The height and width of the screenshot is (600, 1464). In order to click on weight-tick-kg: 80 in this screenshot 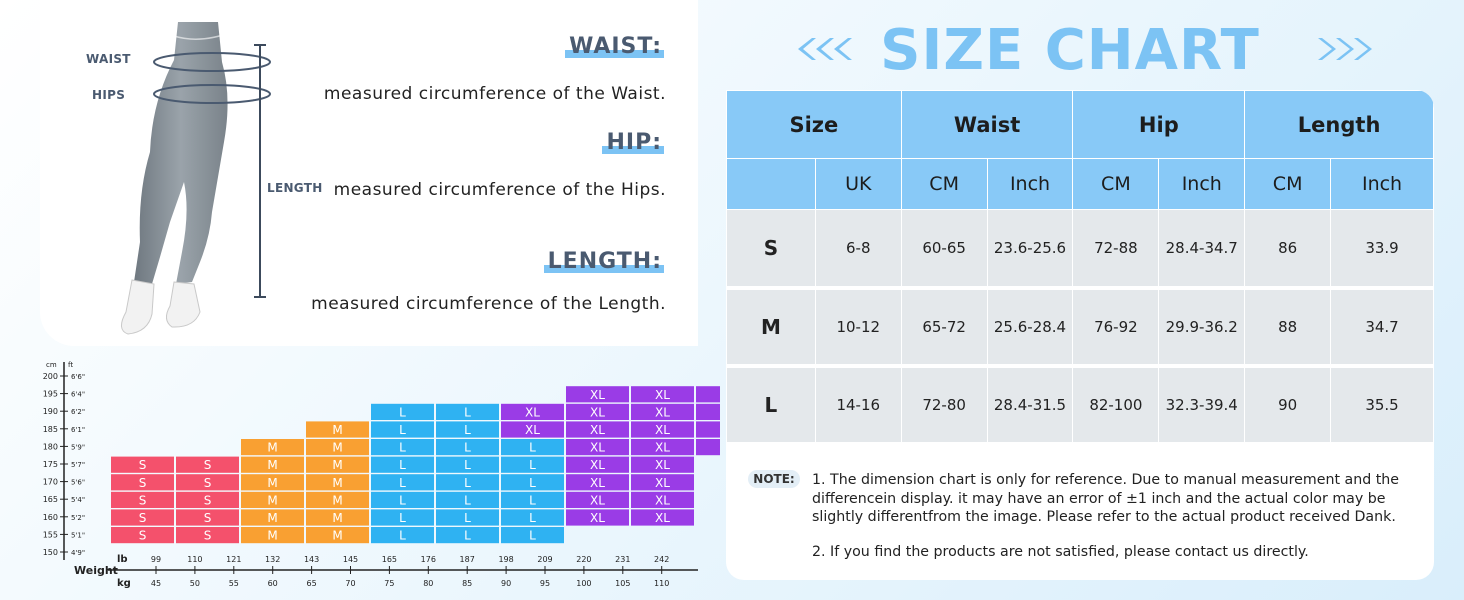, I will do `click(428, 583)`.